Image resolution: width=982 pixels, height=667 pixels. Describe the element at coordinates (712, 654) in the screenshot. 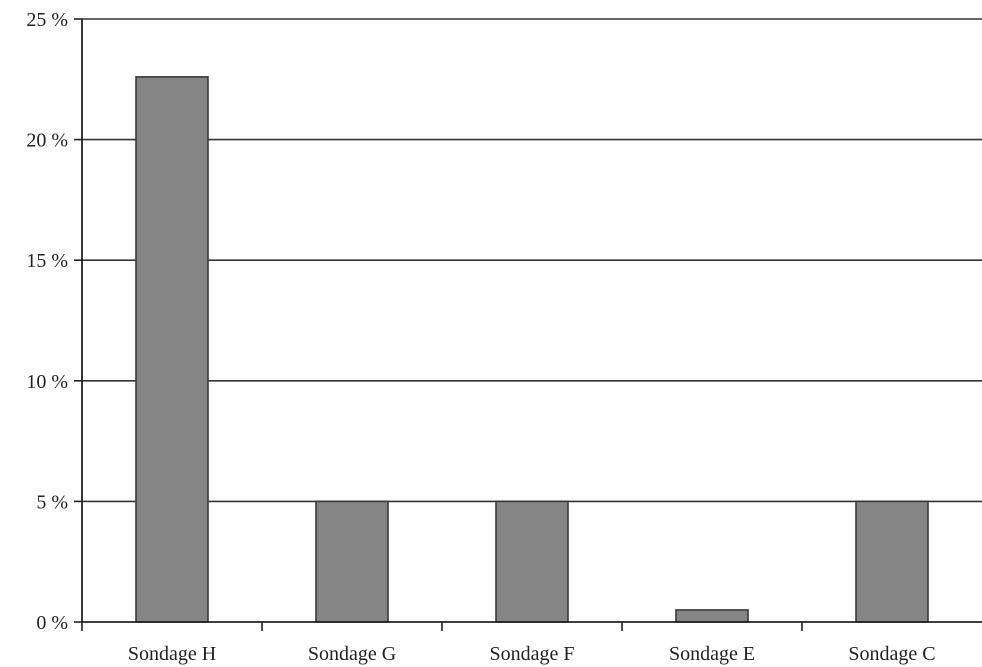

I see `x-tick-label-sondage-e: Sondage E` at that location.